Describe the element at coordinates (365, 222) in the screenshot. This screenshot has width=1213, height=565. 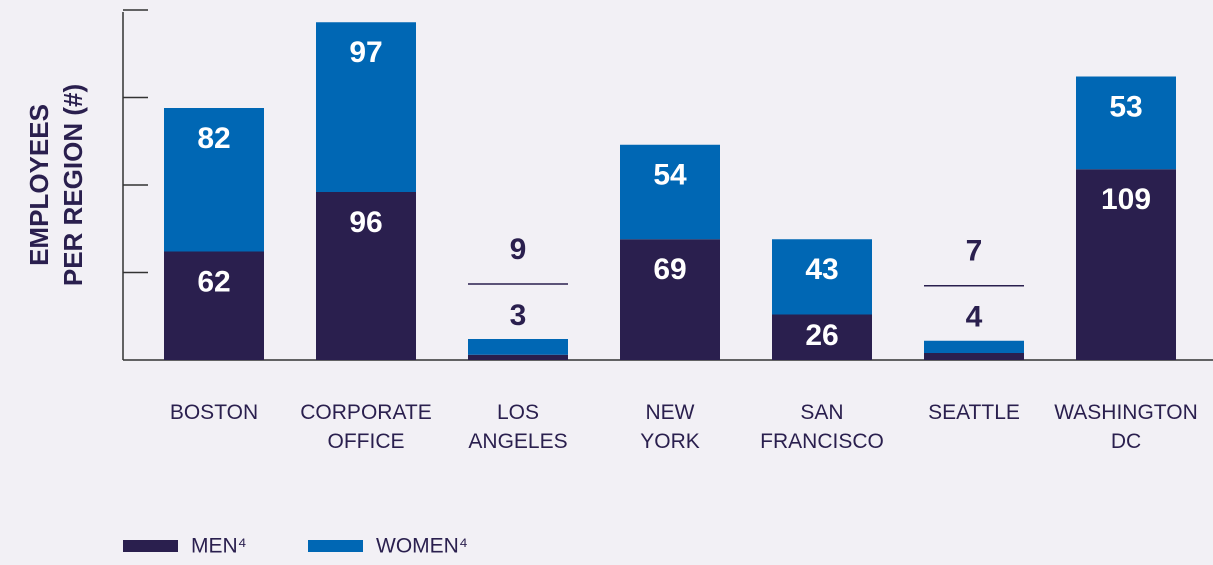
I see `data-label: 96` at that location.